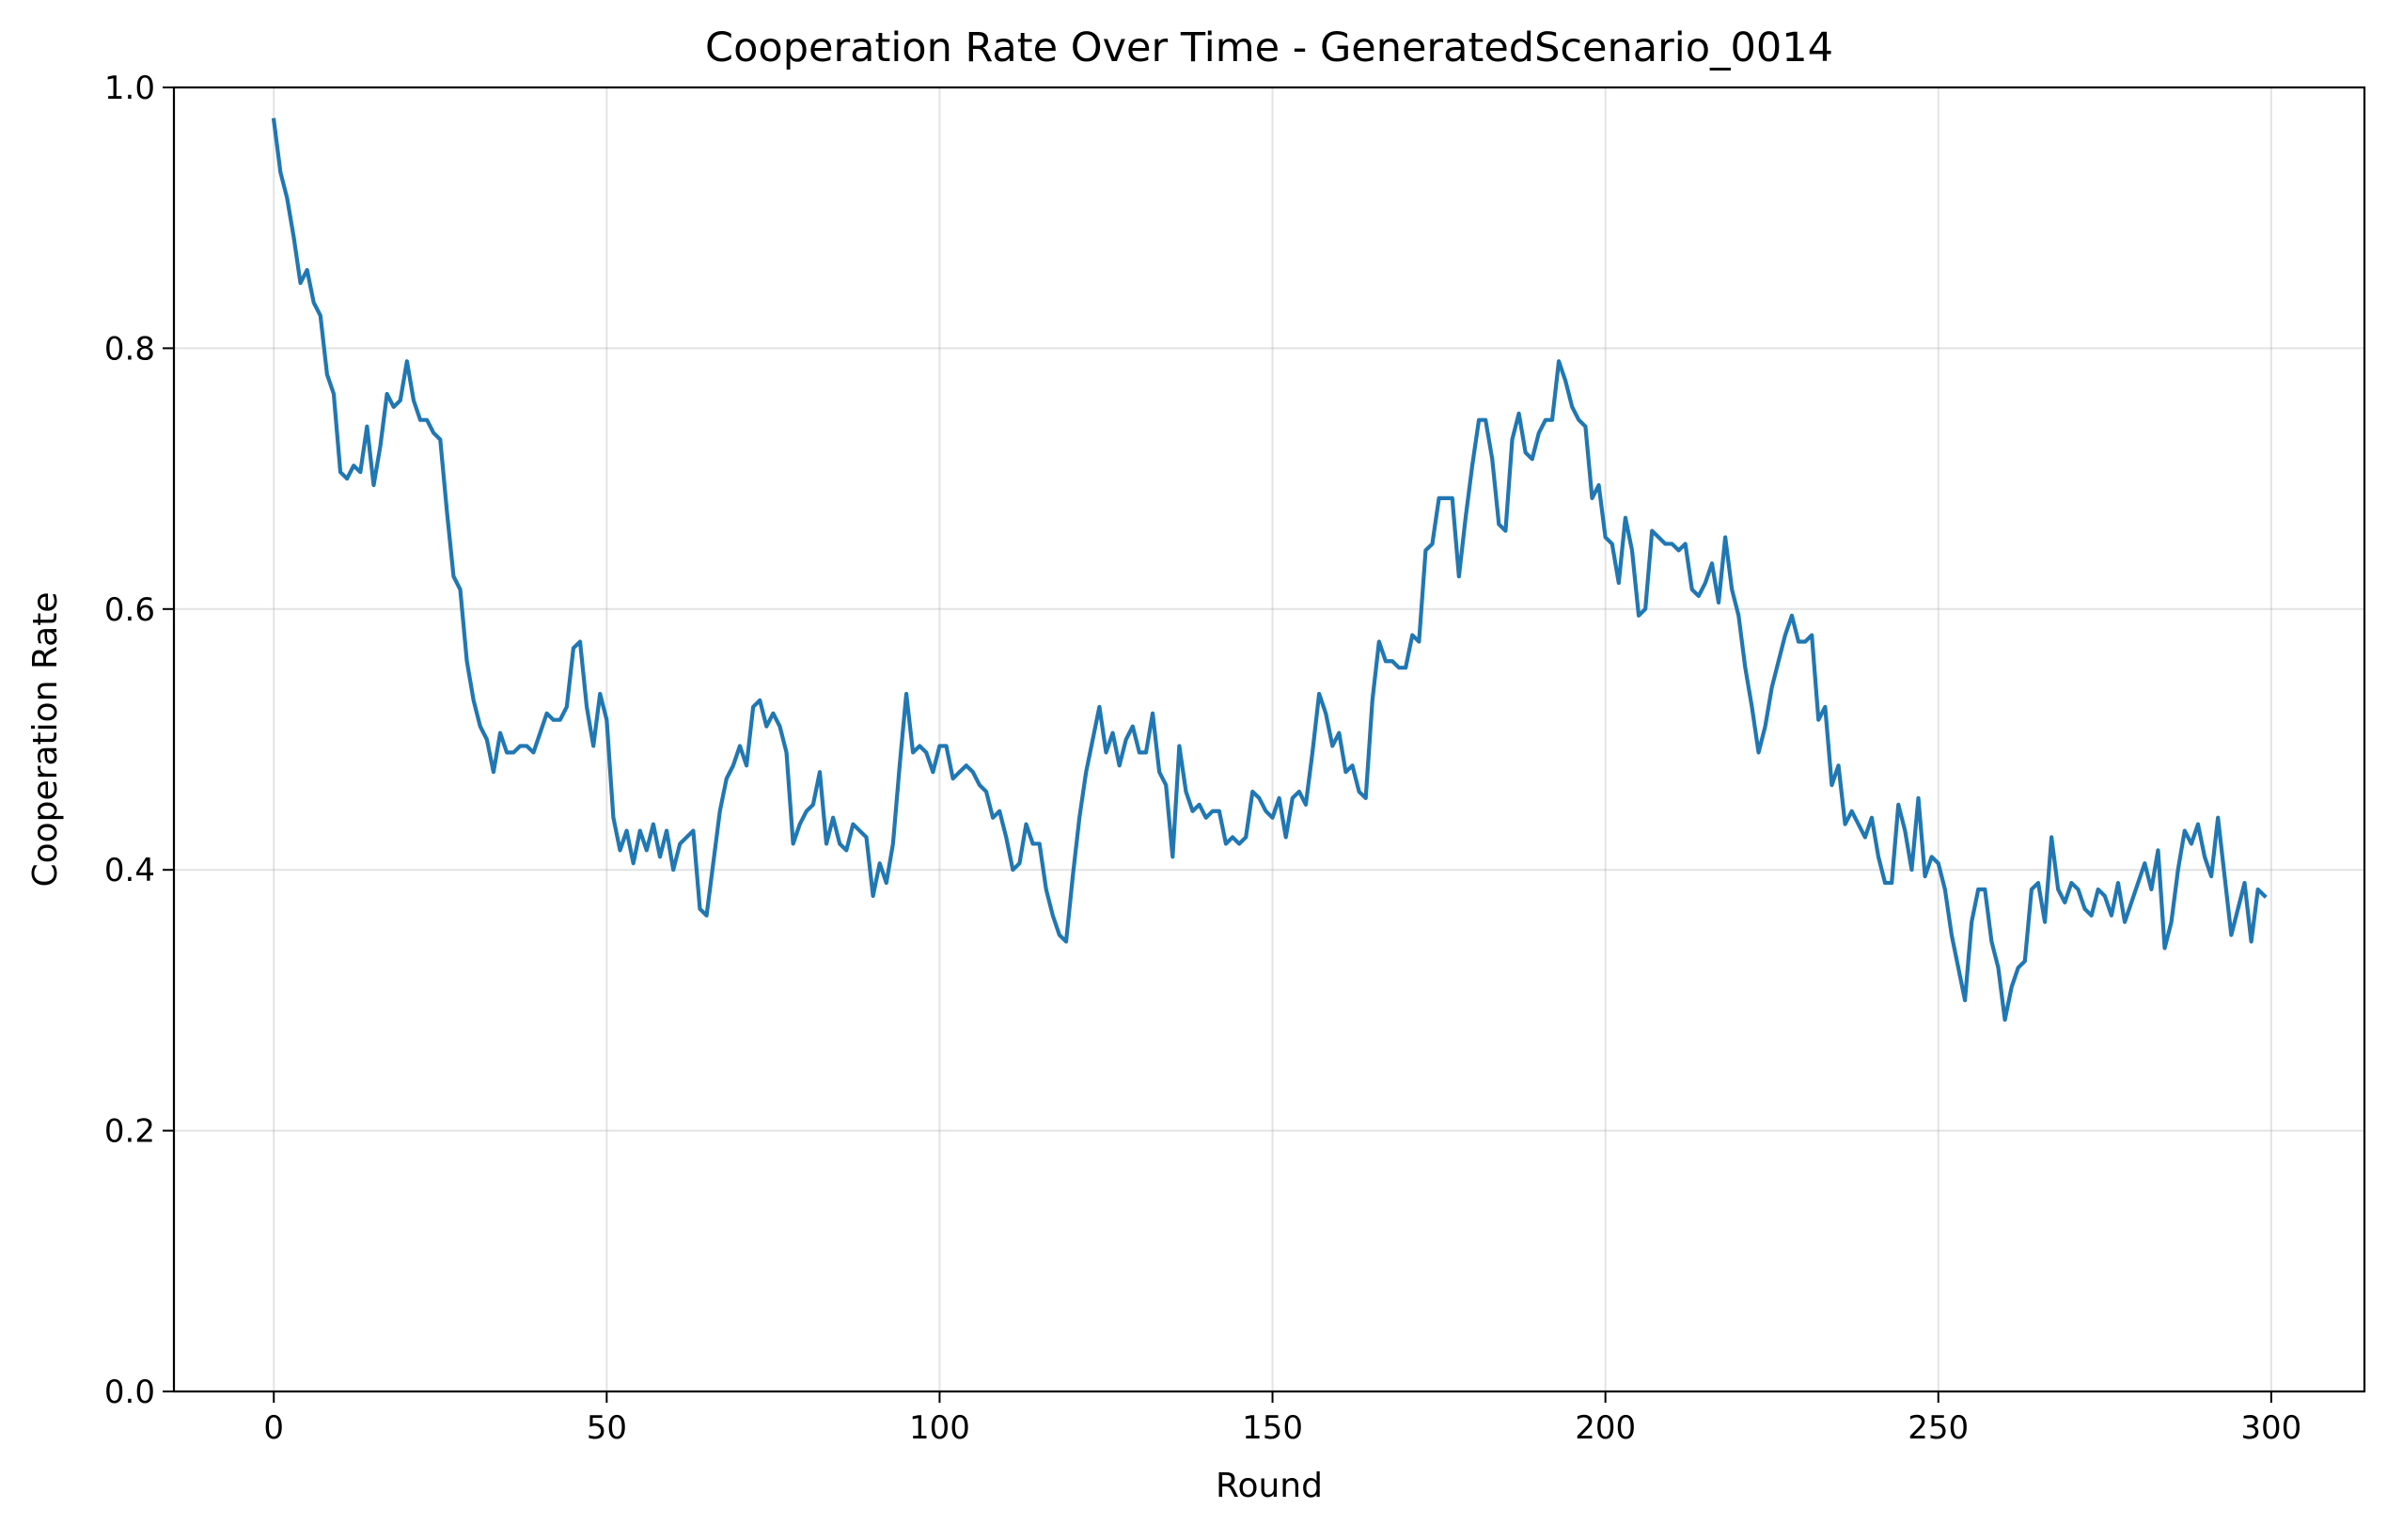 This screenshot has height=1540, width=2387. I want to click on x-tick-label: 250, so click(1938, 1428).